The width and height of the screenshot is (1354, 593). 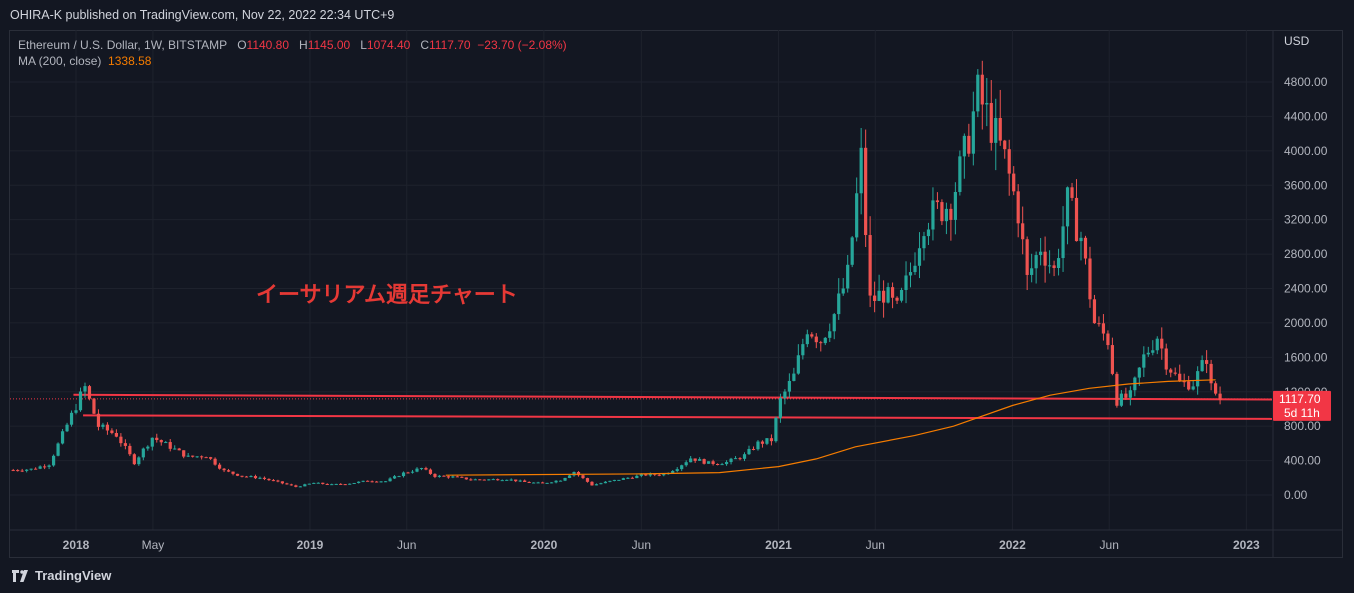 I want to click on legend-row-ma: MA (200, close) 1338.58, so click(x=292, y=61).